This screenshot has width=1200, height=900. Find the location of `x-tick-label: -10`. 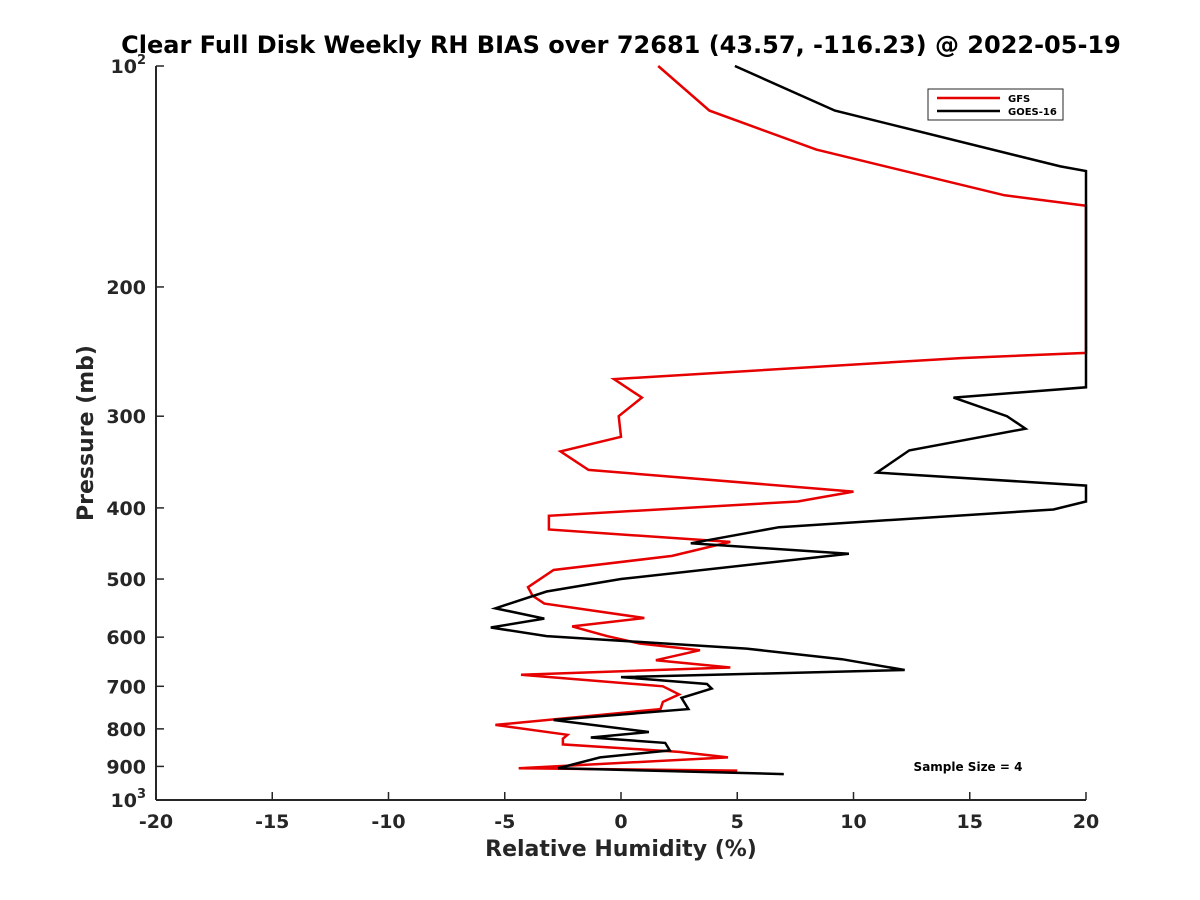

x-tick-label: -10 is located at coordinates (388, 822).